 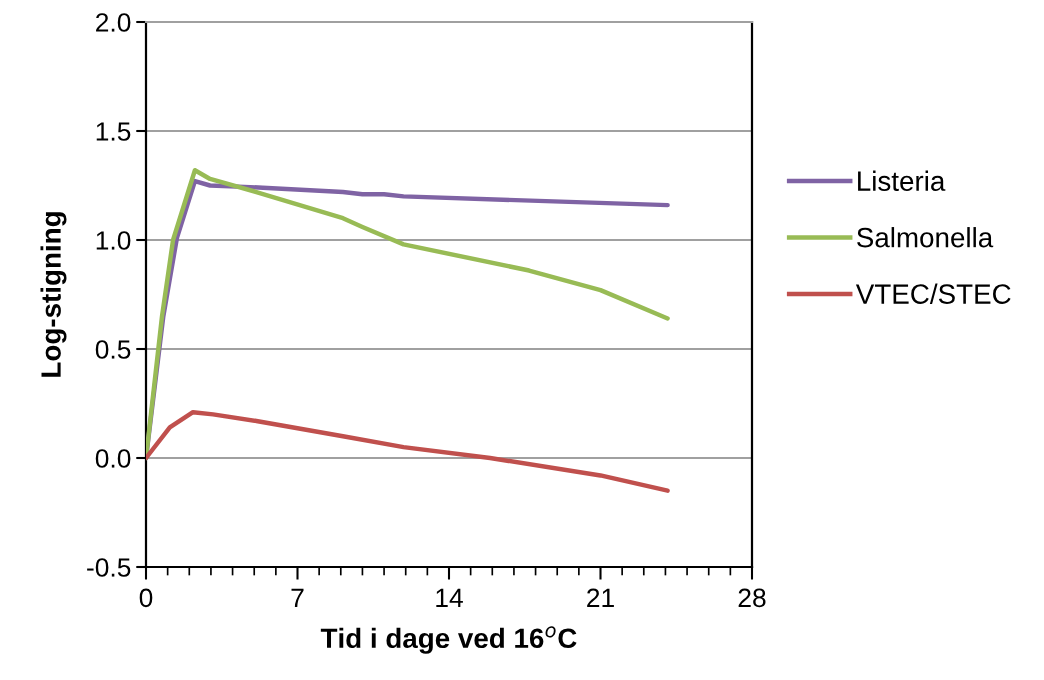 What do you see at coordinates (600, 597) in the screenshot?
I see `x-tick-label: 21` at bounding box center [600, 597].